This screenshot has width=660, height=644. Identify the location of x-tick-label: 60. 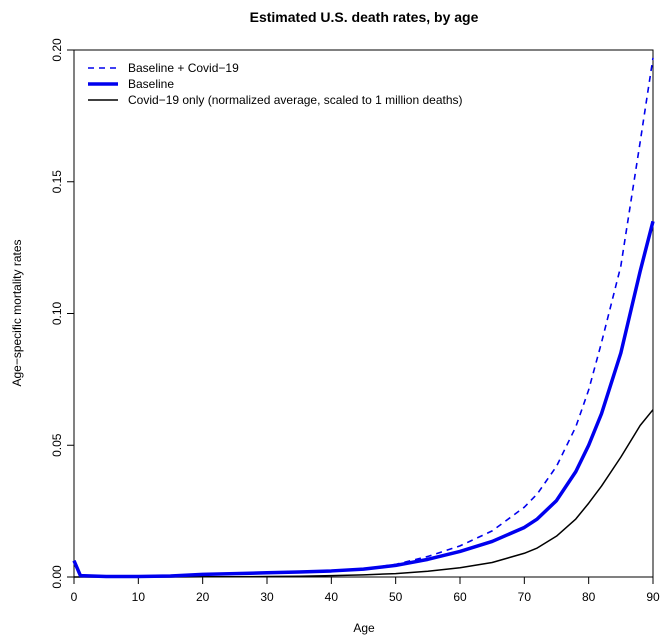
(460, 597).